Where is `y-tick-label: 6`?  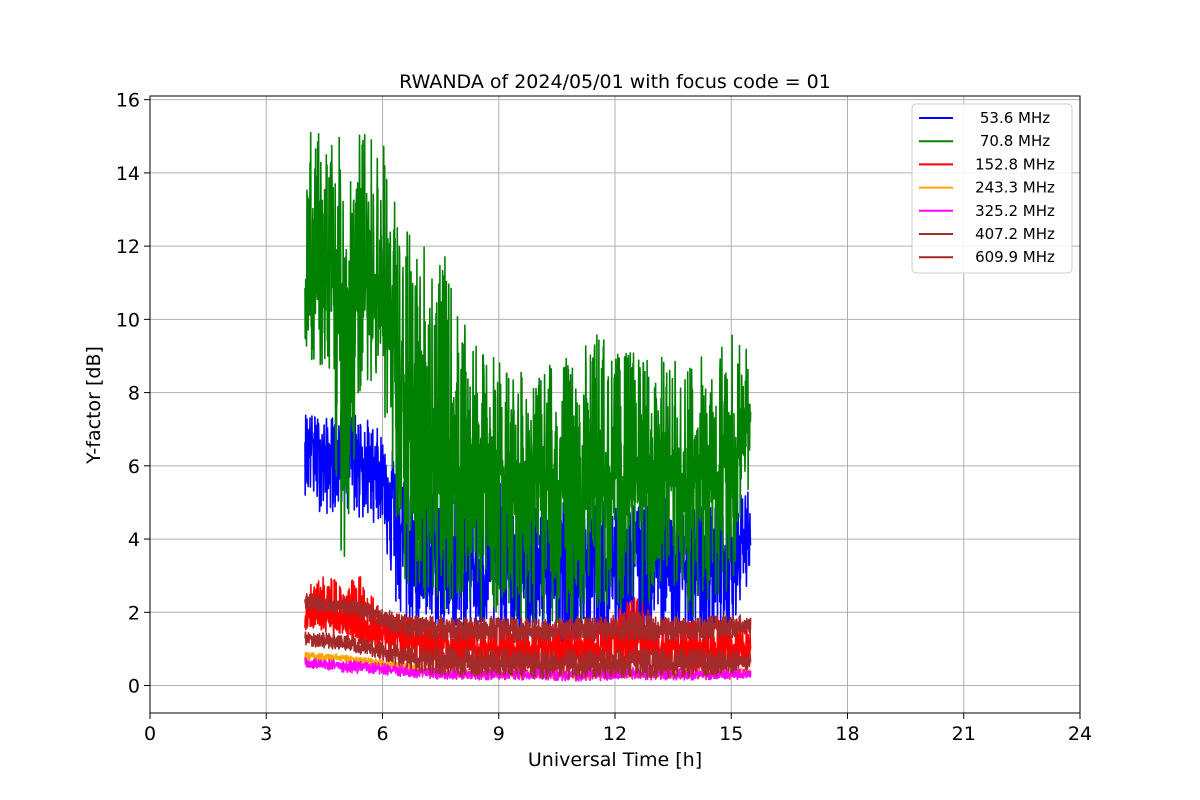 y-tick-label: 6 is located at coordinates (134, 467).